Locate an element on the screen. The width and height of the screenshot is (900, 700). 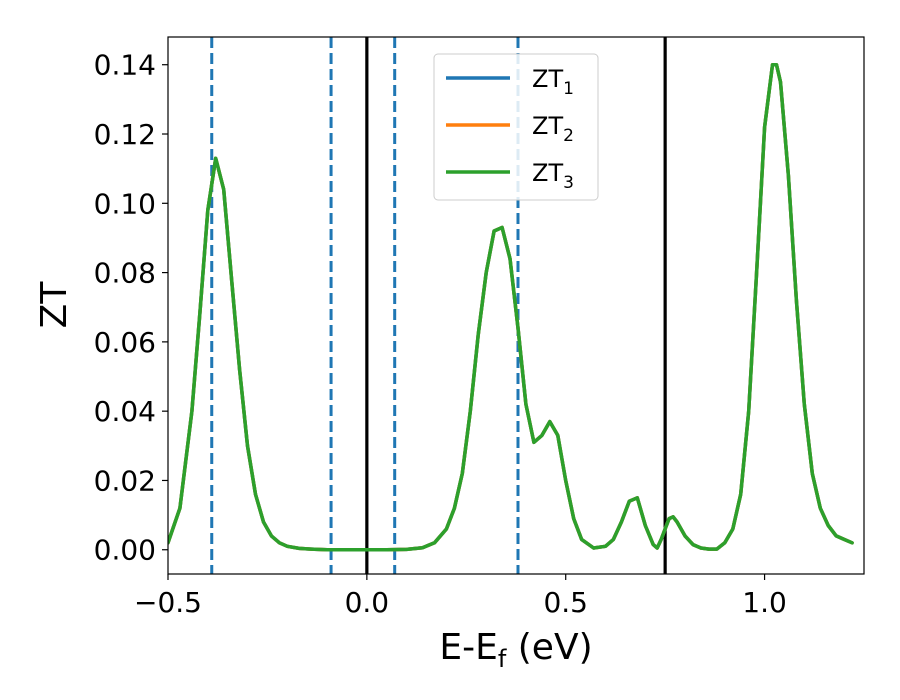
y-tick-label: 0.06 is located at coordinates (125, 342).